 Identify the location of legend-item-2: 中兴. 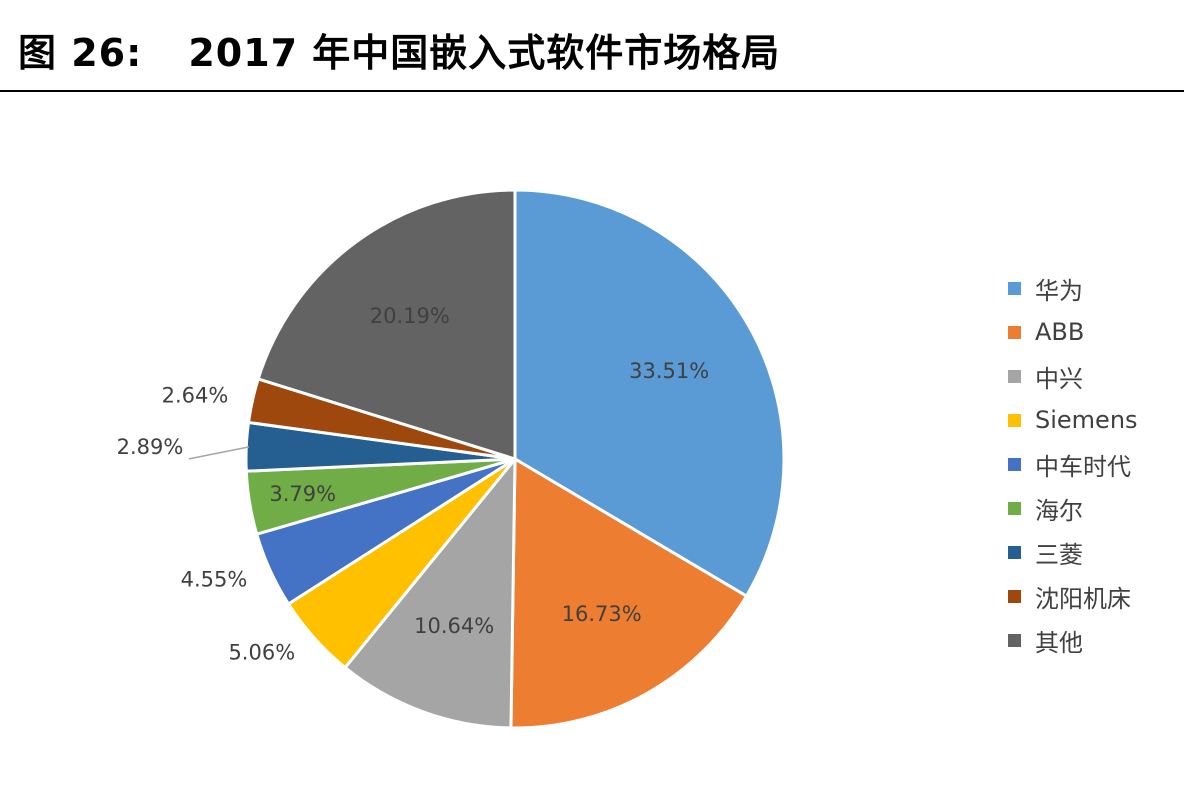
(1073, 376).